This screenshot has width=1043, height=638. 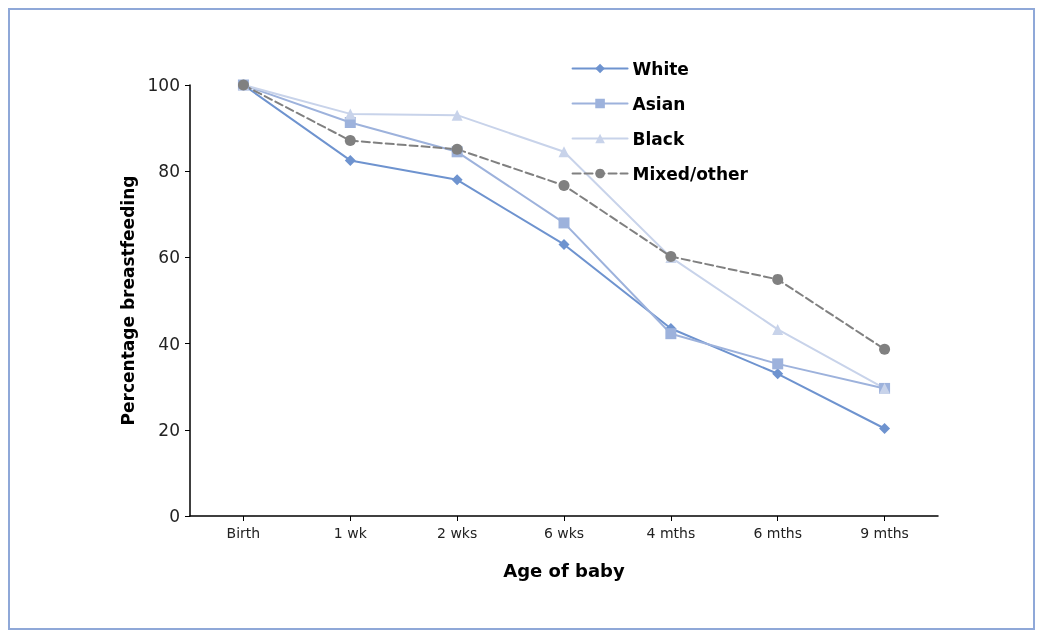 What do you see at coordinates (128, 300) in the screenshot?
I see `y-axis-title: Percentage breastfeeding` at bounding box center [128, 300].